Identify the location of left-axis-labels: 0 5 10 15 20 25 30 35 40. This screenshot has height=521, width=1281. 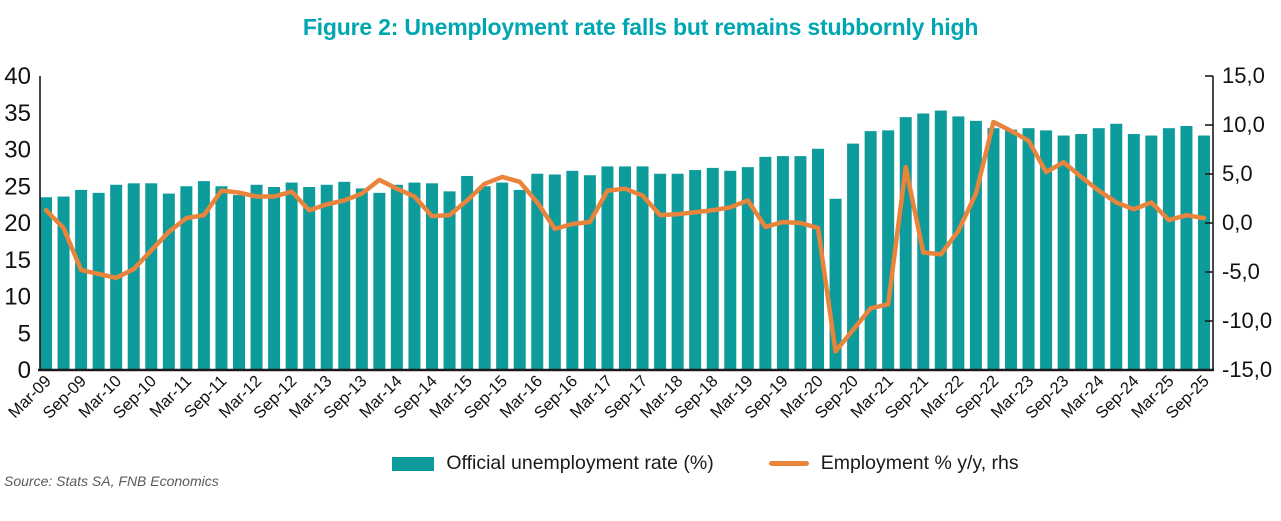
(17, 223).